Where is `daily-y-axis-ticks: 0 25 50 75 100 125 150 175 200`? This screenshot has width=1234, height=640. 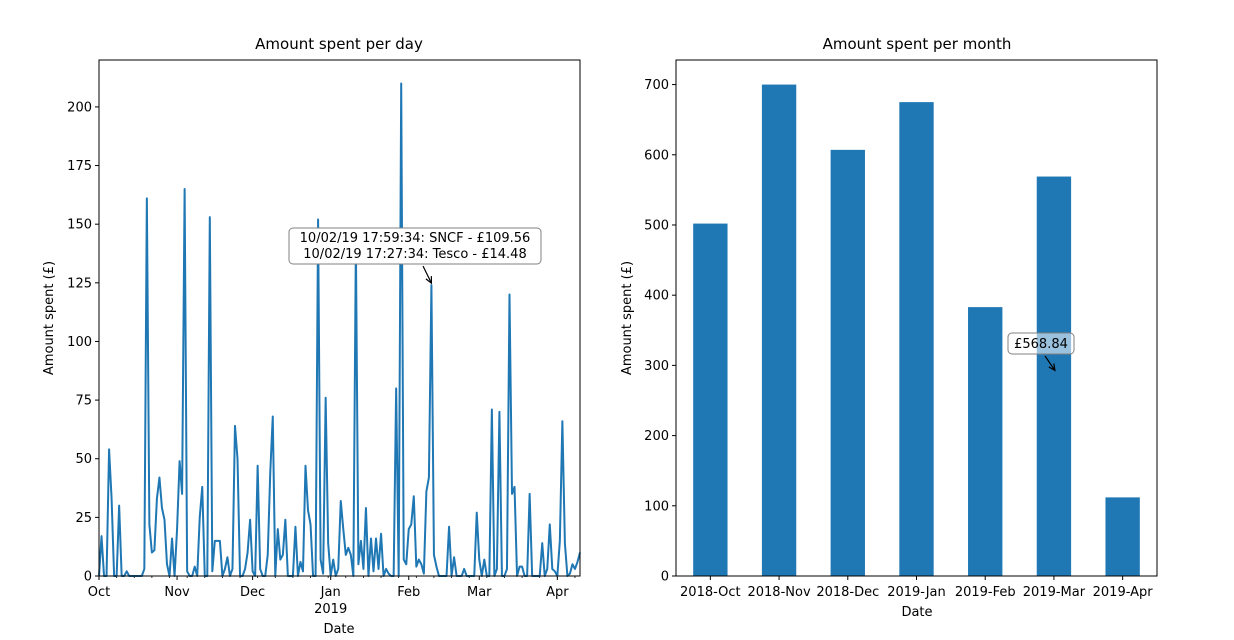
daily-y-axis-ticks: 0 25 50 75 100 125 150 175 200 is located at coordinates (83, 342).